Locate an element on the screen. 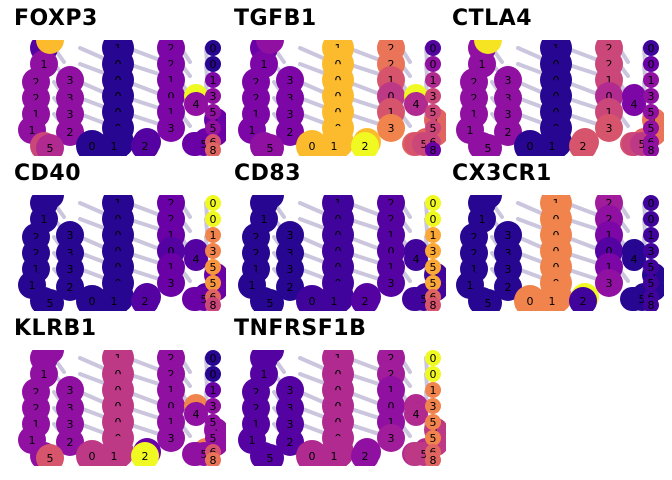 The width and height of the screenshot is (672, 480). panel-title: TGFB1 is located at coordinates (275, 18).